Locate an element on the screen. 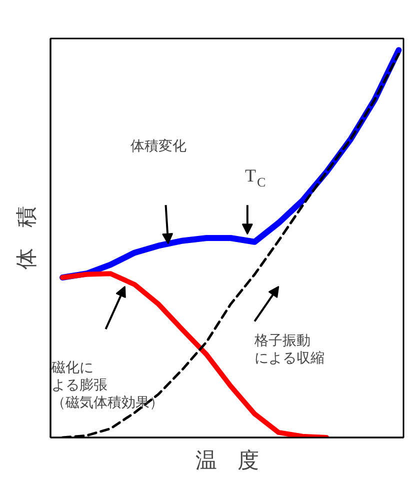 The height and width of the screenshot is (481, 411). y-axis-title: 体 積 is located at coordinates (27, 238).